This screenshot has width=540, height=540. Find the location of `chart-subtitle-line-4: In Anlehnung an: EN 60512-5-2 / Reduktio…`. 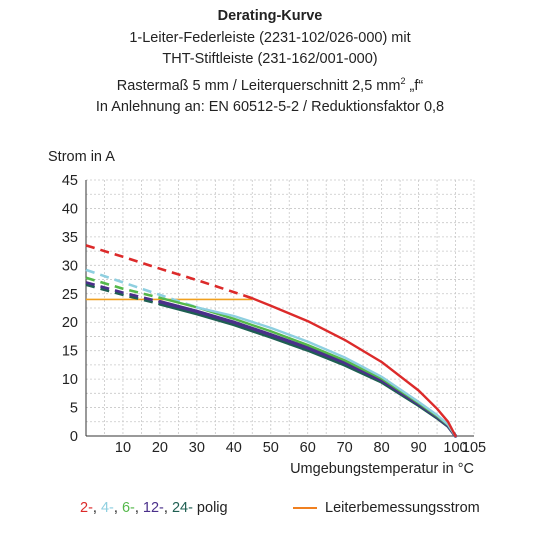

chart-subtitle-line-4: In Anlehnung an: EN 60512-5-2 / Reduktio… is located at coordinates (270, 106).